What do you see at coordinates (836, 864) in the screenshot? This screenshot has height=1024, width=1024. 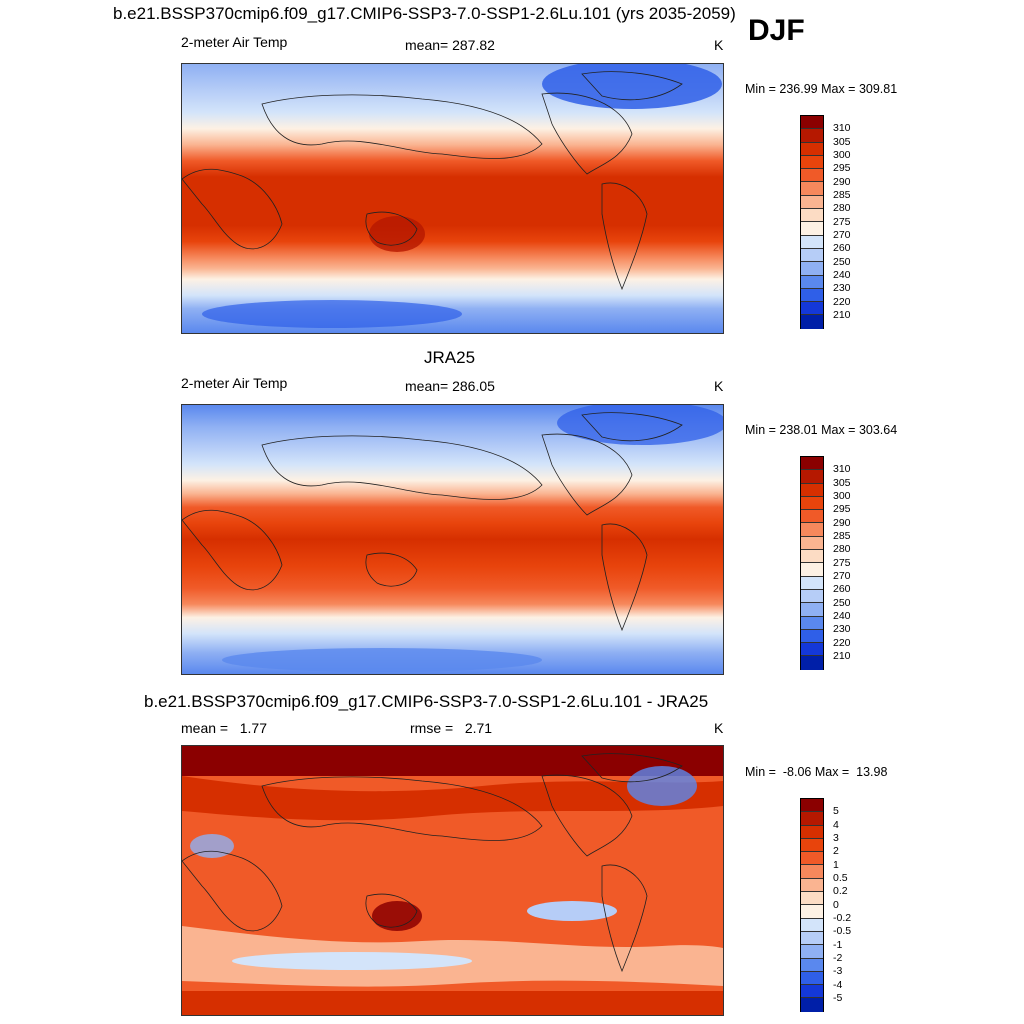 I see `panel3-colorbar-tick: 1` at bounding box center [836, 864].